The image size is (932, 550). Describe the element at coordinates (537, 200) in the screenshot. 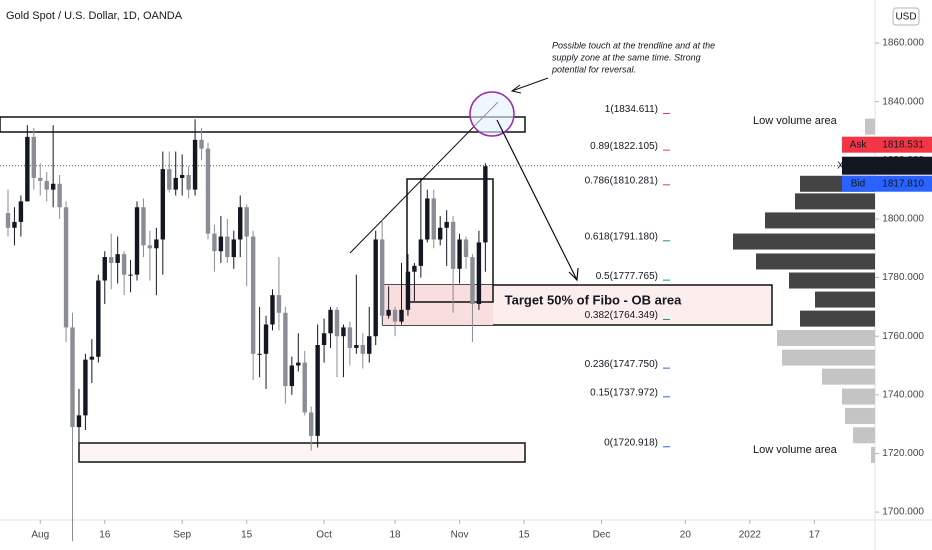

I see `reversal-arrow` at that location.